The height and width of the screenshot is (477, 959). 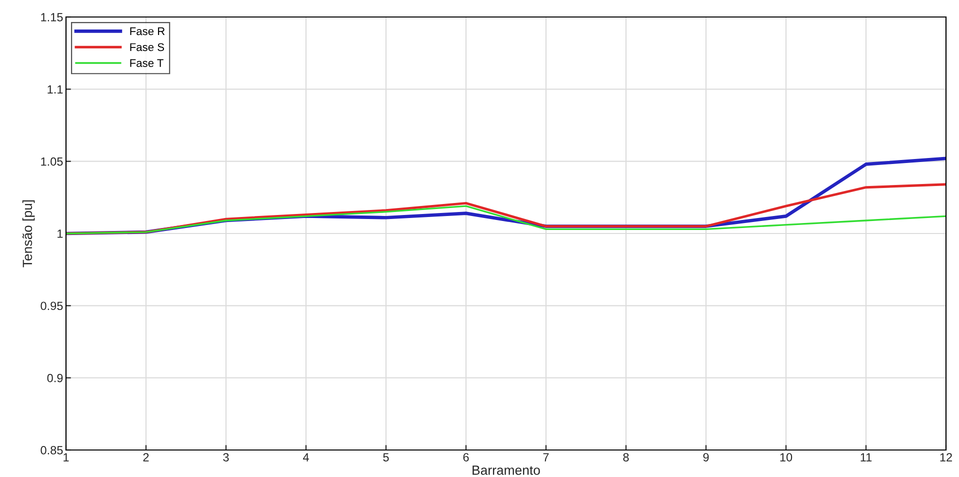 What do you see at coordinates (51, 450) in the screenshot?
I see `y-tick-label: 0.85` at bounding box center [51, 450].